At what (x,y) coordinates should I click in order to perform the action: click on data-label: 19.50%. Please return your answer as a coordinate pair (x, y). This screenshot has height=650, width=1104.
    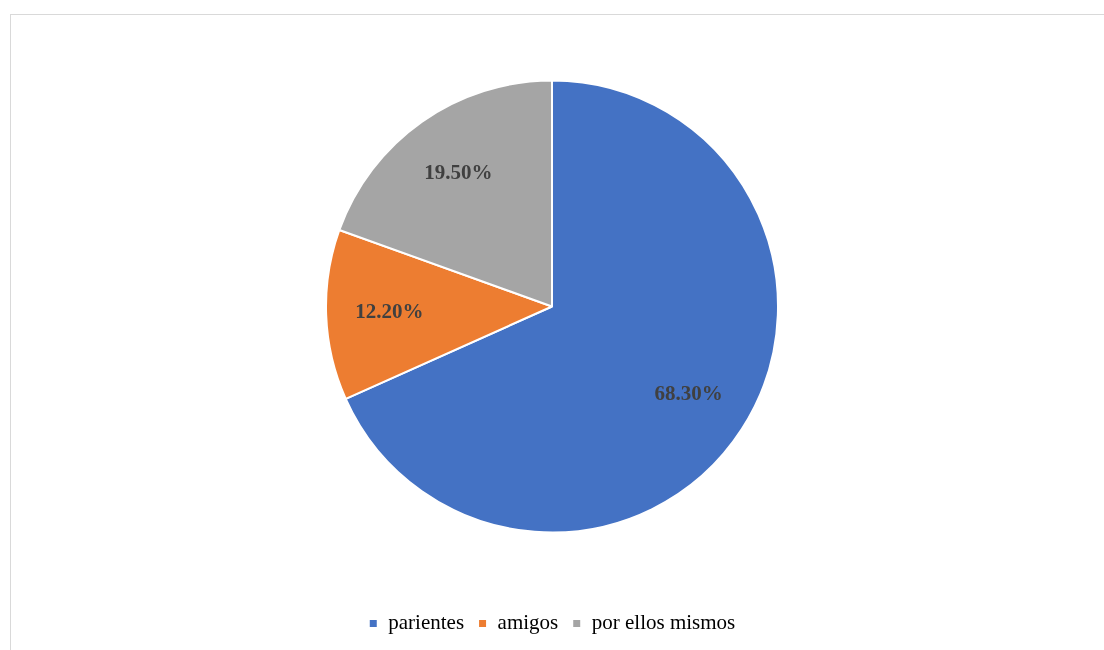
    Looking at the image, I should click on (458, 171).